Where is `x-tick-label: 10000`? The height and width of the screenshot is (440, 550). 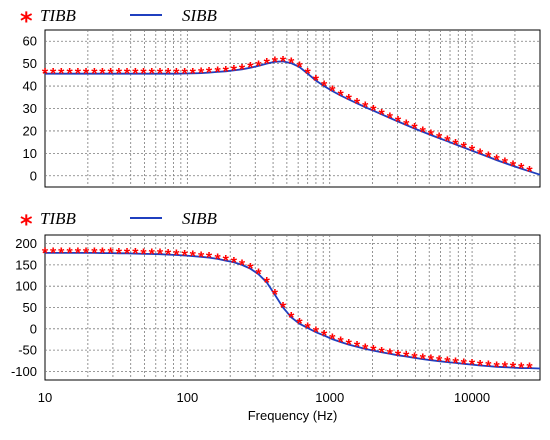 x-tick-label: 10000 is located at coordinates (472, 397).